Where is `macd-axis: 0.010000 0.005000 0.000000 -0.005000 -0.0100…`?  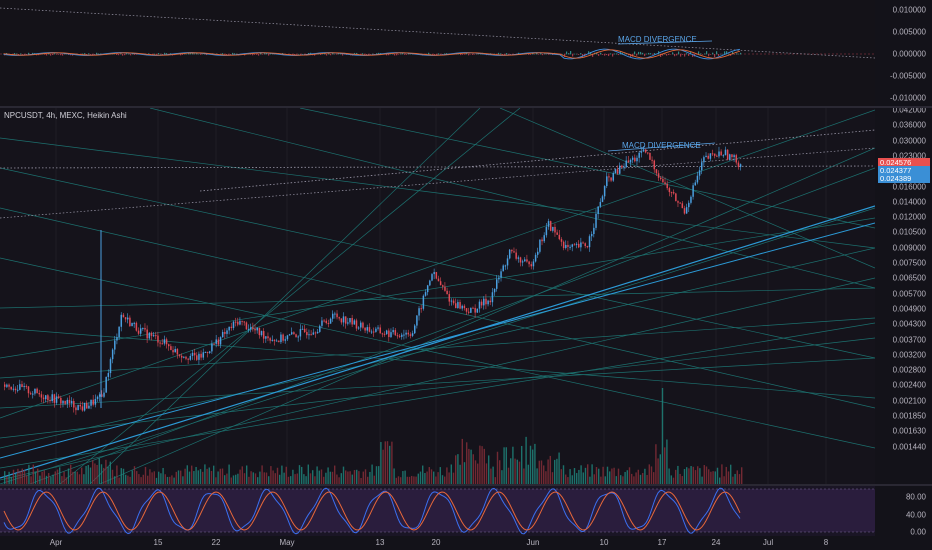 macd-axis: 0.010000 0.005000 0.000000 -0.005000 -0.0100… is located at coordinates (903, 54).